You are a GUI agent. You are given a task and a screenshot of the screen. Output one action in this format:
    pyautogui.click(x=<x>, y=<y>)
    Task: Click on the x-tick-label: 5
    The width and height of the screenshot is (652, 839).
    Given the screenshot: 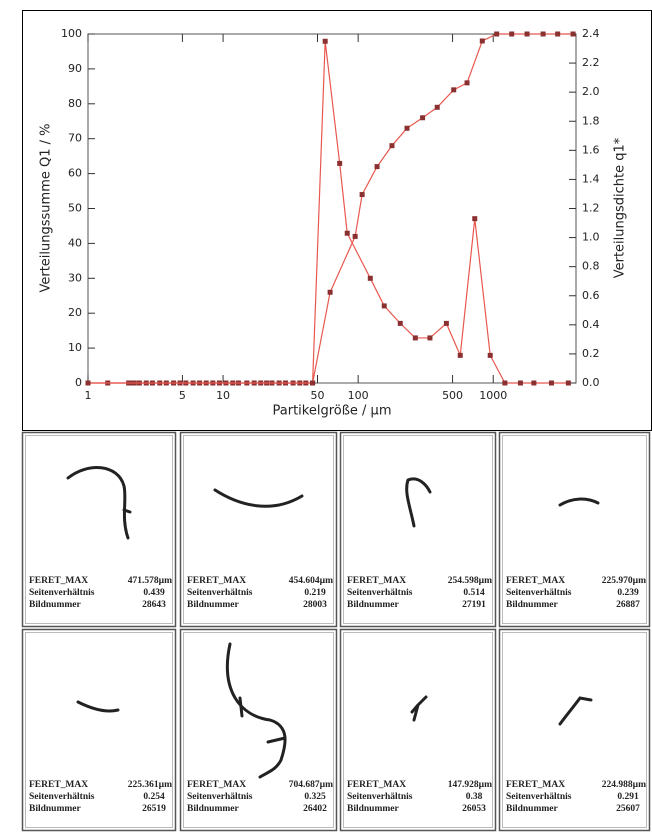 What is the action you would take?
    pyautogui.click(x=182, y=395)
    